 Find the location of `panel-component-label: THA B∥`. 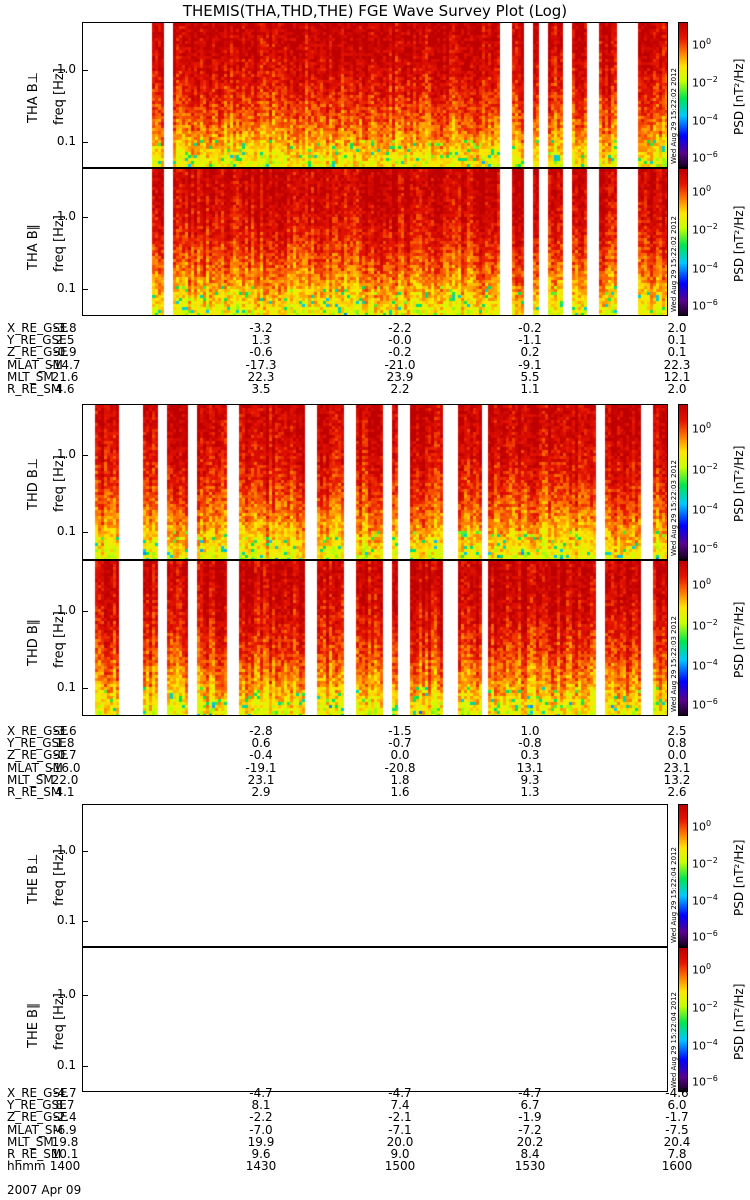

panel-component-label: THA B∥ is located at coordinates (33, 246).